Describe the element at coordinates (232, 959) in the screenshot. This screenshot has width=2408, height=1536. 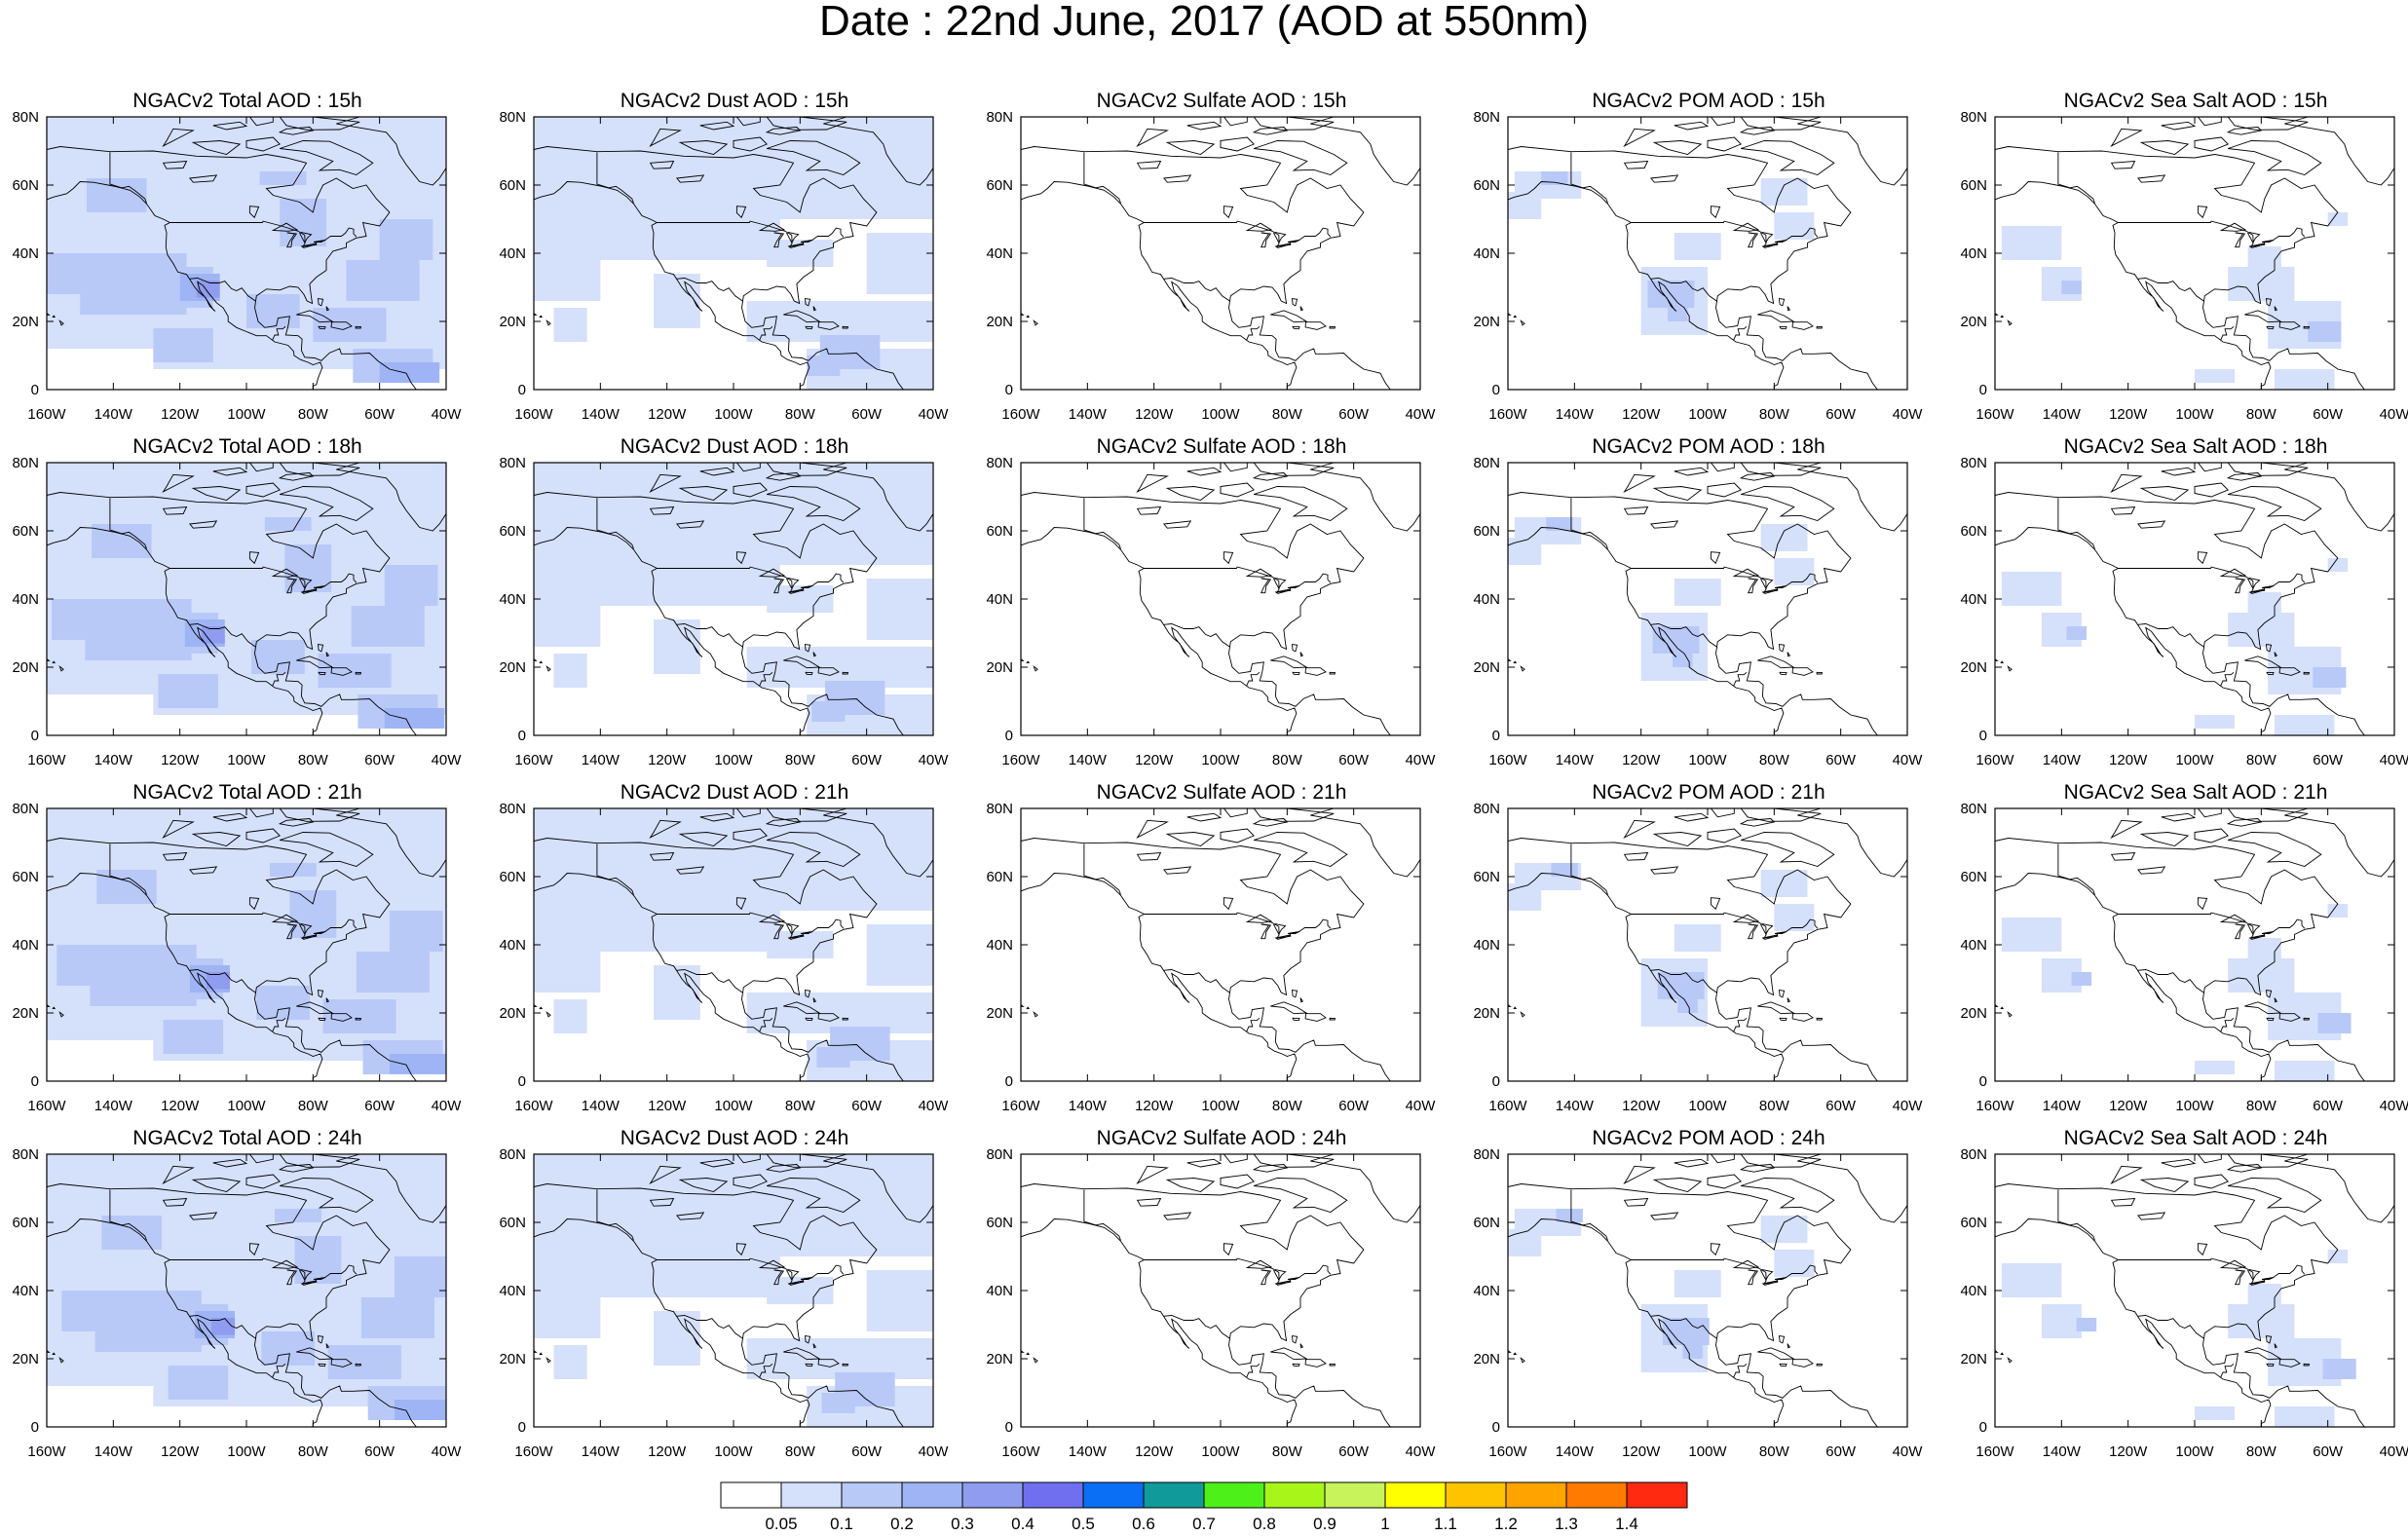
I see `coastline-north-america` at that location.